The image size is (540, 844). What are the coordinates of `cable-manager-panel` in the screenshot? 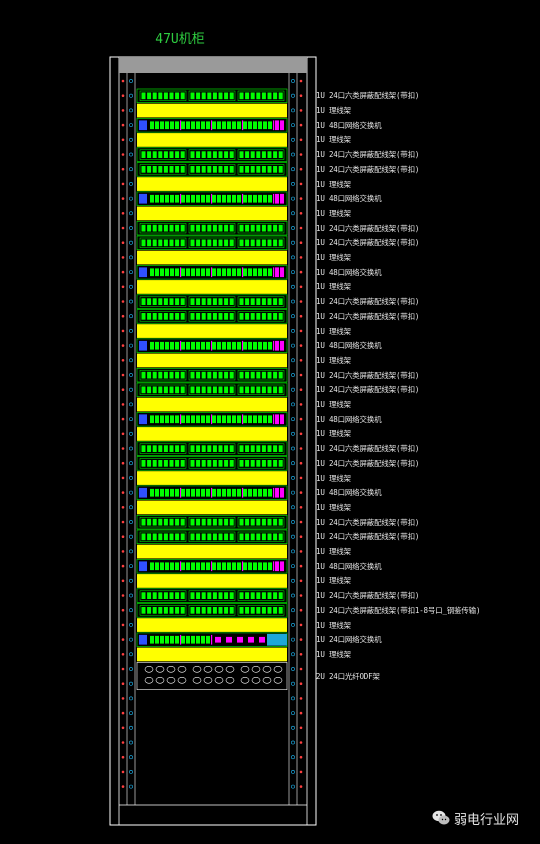 It's located at (212, 507).